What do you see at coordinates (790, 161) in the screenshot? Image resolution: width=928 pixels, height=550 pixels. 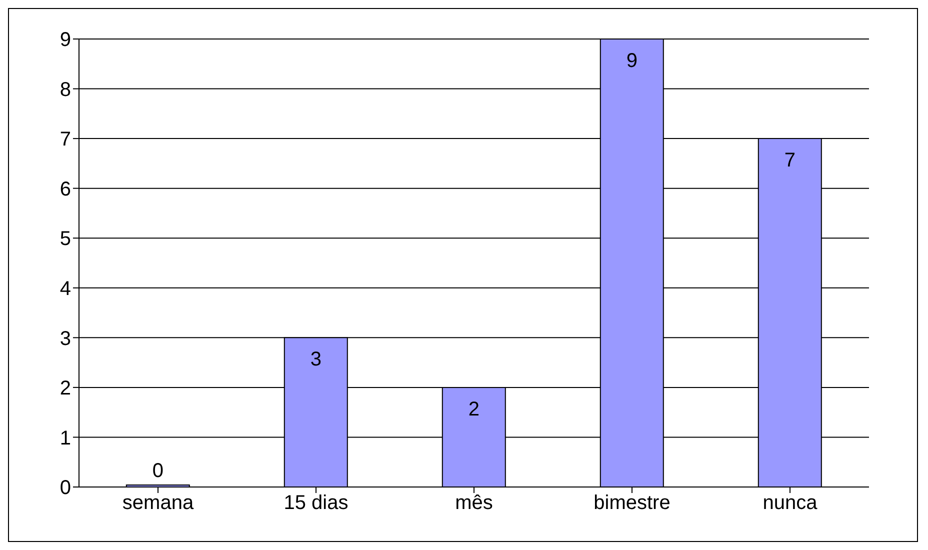 I see `data-label: 7` at bounding box center [790, 161].